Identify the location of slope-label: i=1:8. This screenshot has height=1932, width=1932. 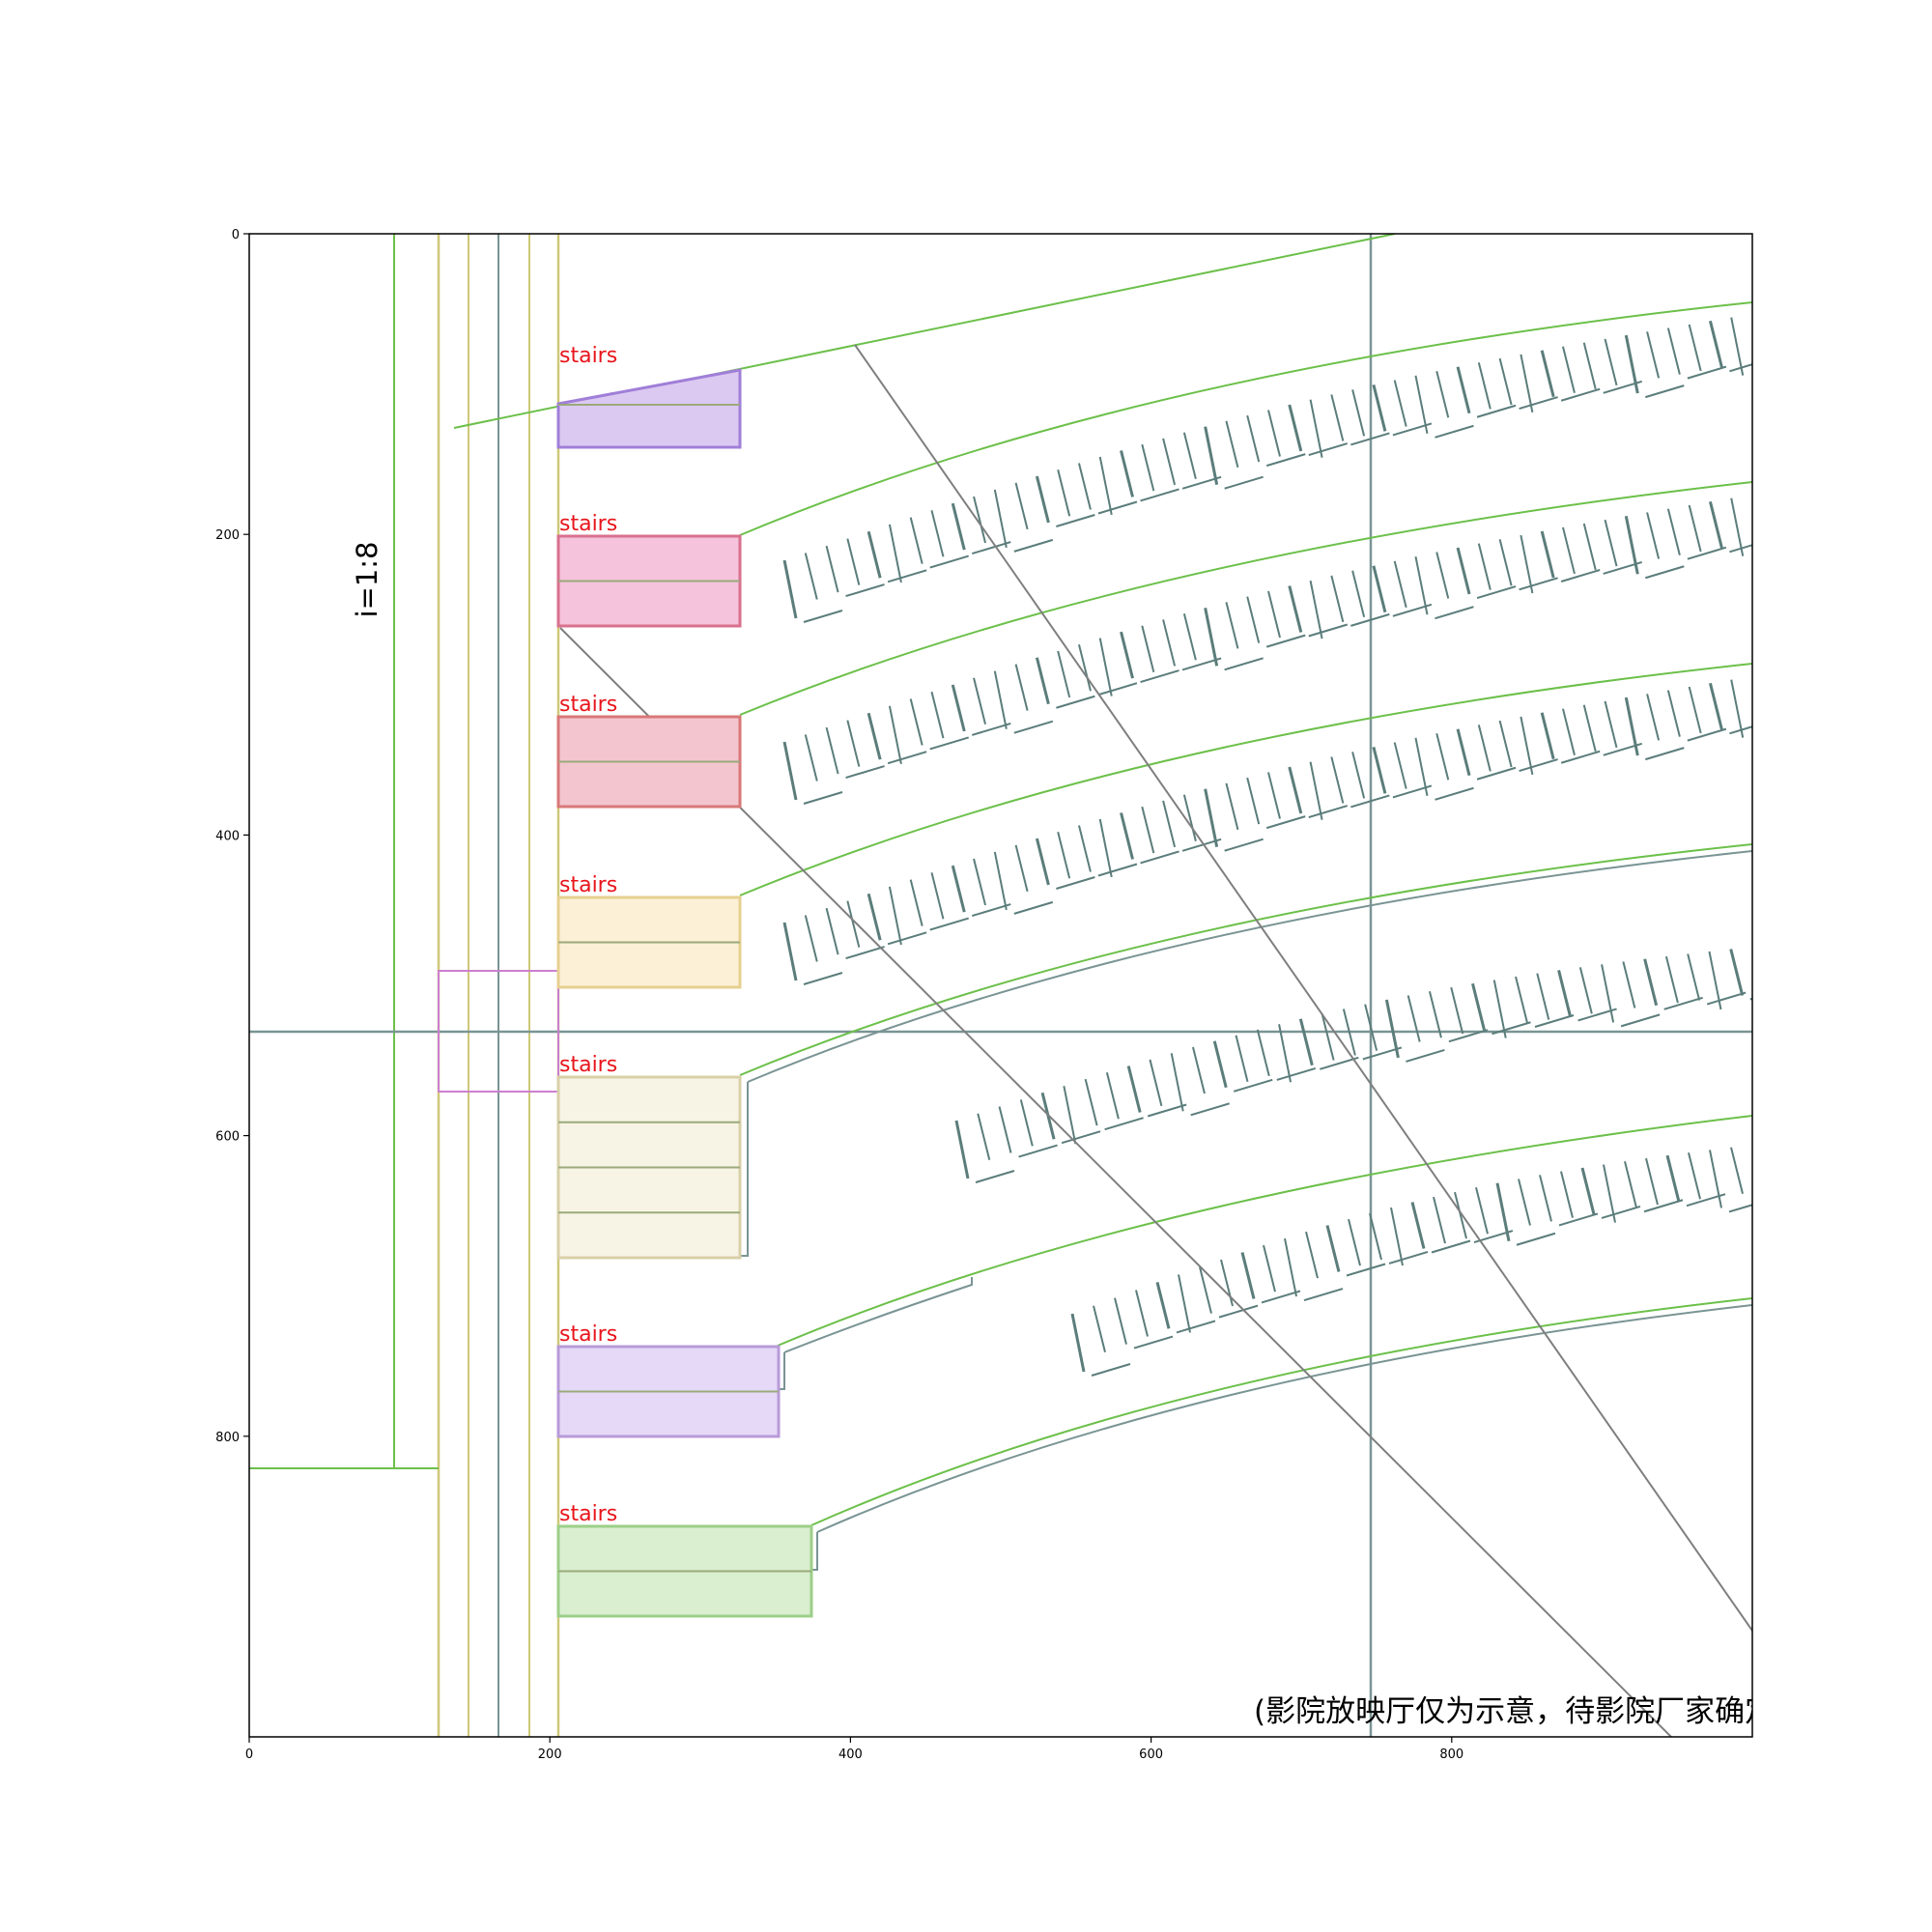
(367, 579).